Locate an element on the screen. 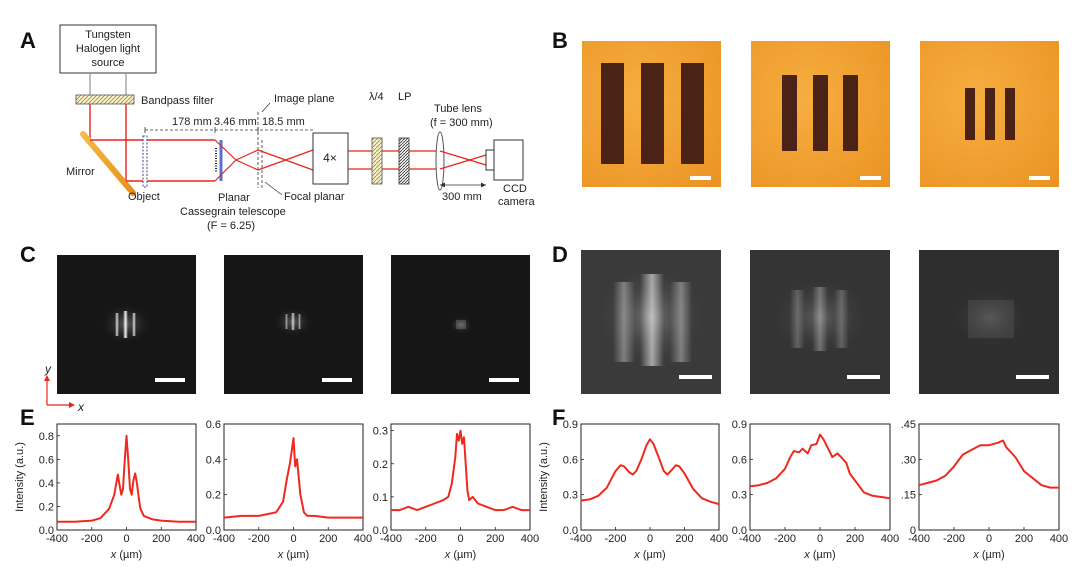 The height and width of the screenshot is (582, 1080). distance-300-label: 300 mm is located at coordinates (462, 197).